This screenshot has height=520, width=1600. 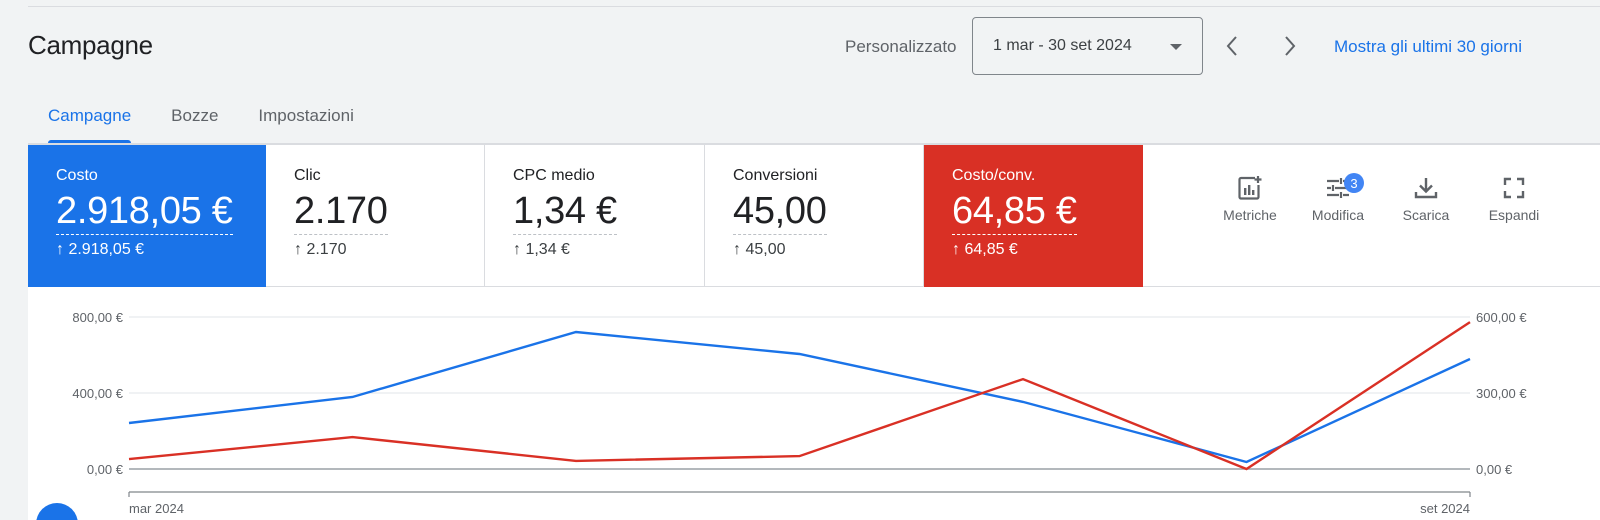 What do you see at coordinates (306, 115) in the screenshot?
I see `tab-impostazioni: Impostazioni` at bounding box center [306, 115].